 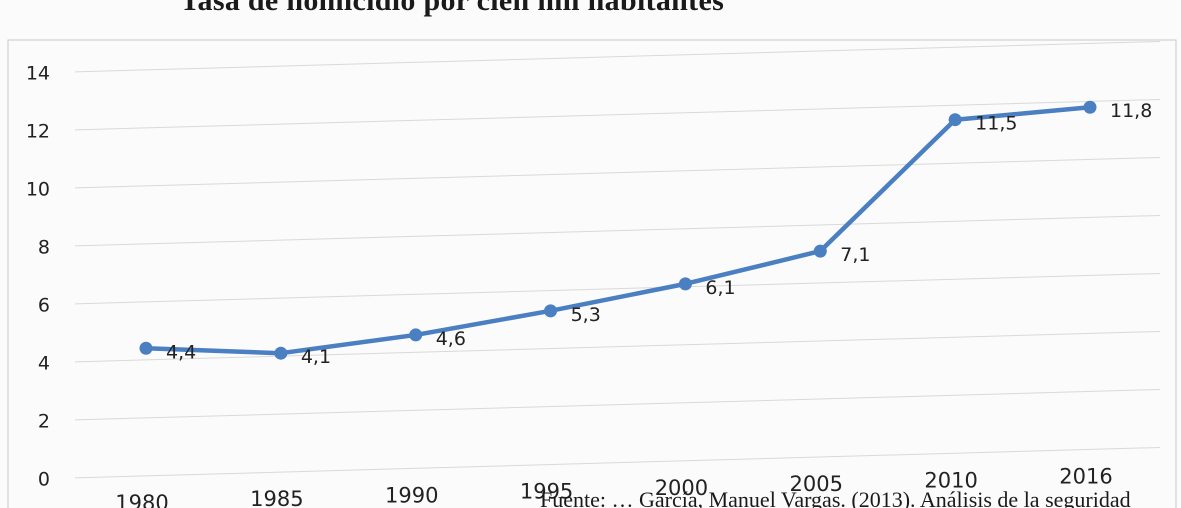 What do you see at coordinates (451, 339) in the screenshot?
I see `data-label: 4,6` at bounding box center [451, 339].